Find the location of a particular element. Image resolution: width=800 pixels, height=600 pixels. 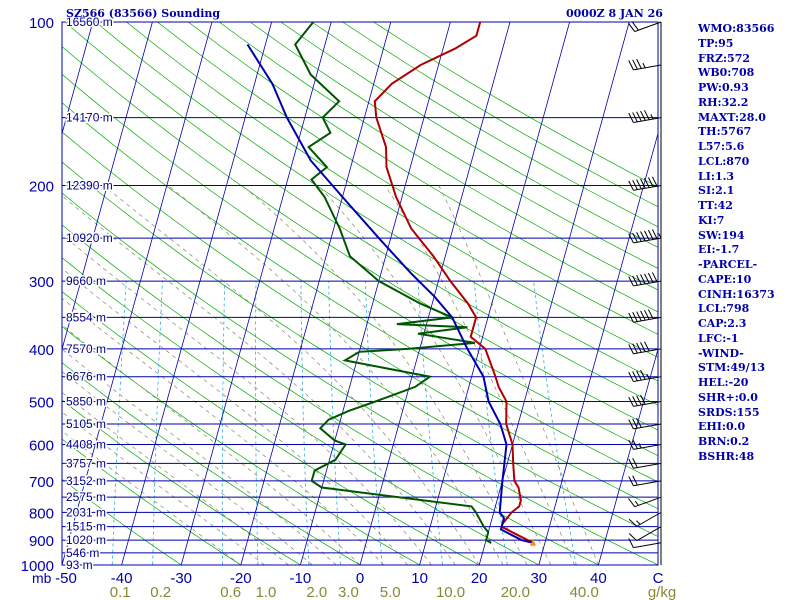

temperature-tick-label: -30 is located at coordinates (181, 578).